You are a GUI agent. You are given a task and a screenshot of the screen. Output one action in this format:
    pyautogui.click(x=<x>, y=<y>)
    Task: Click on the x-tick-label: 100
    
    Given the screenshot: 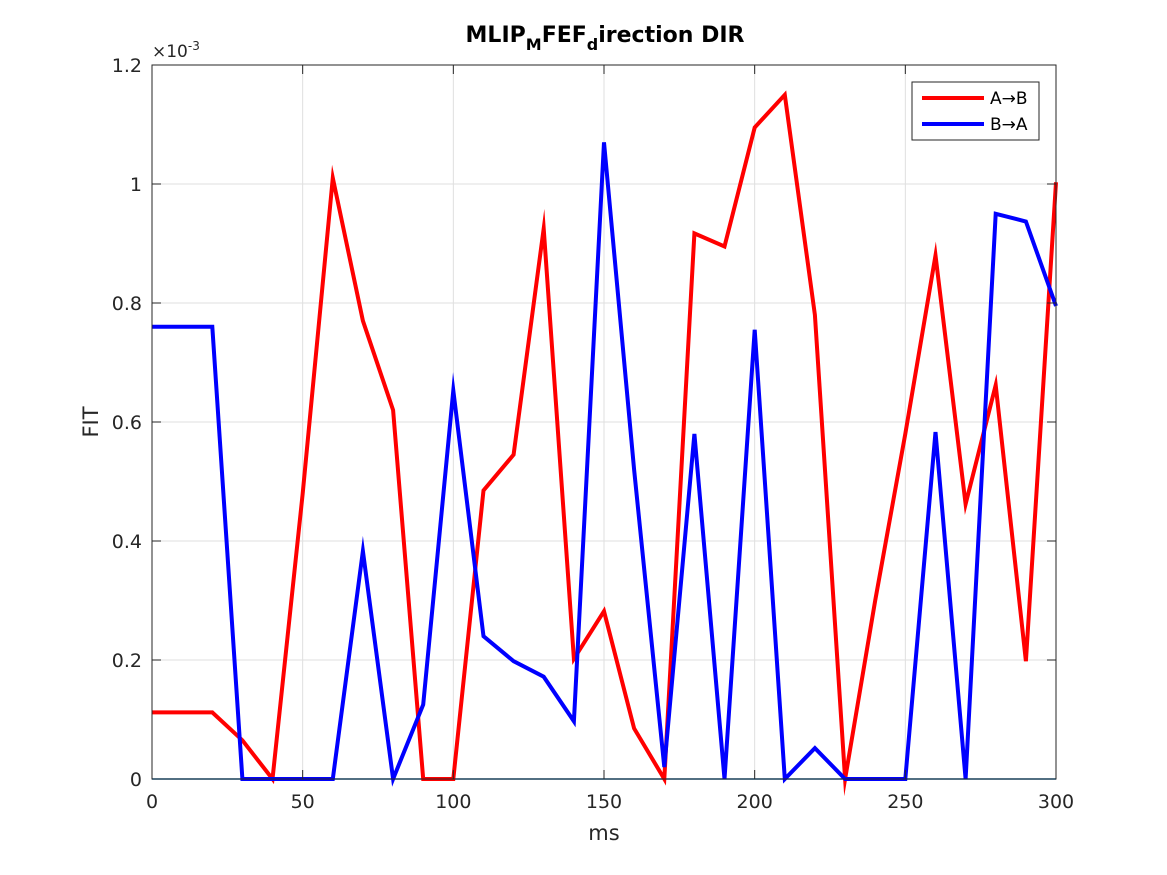 What is the action you would take?
    pyautogui.click(x=453, y=802)
    